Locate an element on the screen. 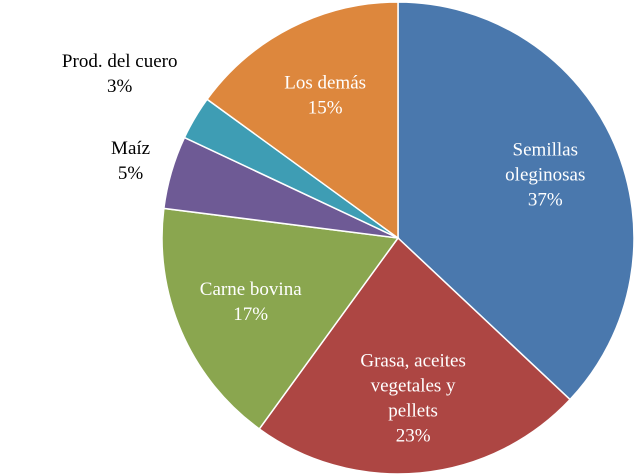 This screenshot has width=637, height=475. value-label: 3% is located at coordinates (120, 86).